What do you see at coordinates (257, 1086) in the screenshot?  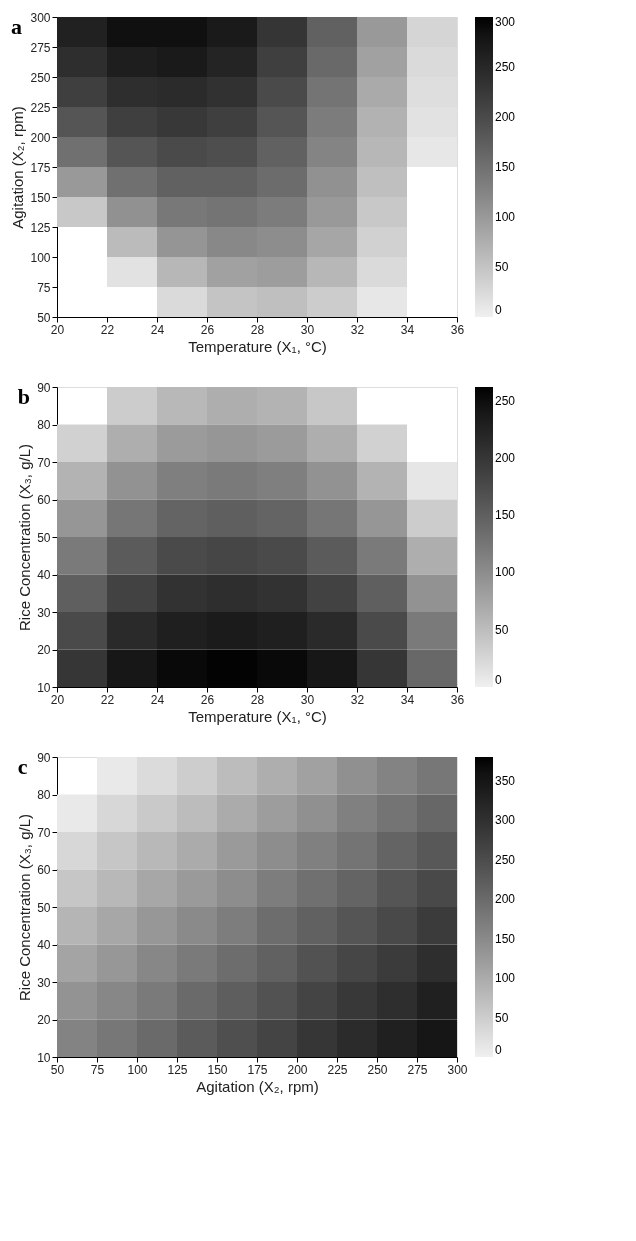 I see `x-axis-title: Agitation (X₂, rpm)` at bounding box center [257, 1086].